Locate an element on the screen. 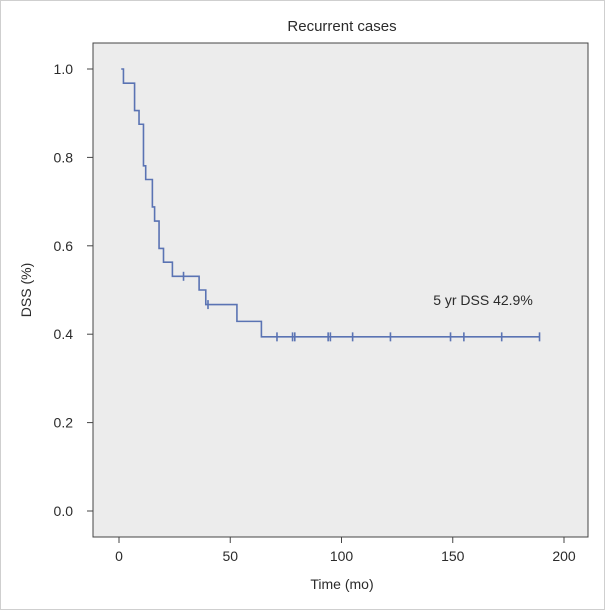  y-tick-label: 0.6 is located at coordinates (64, 246).